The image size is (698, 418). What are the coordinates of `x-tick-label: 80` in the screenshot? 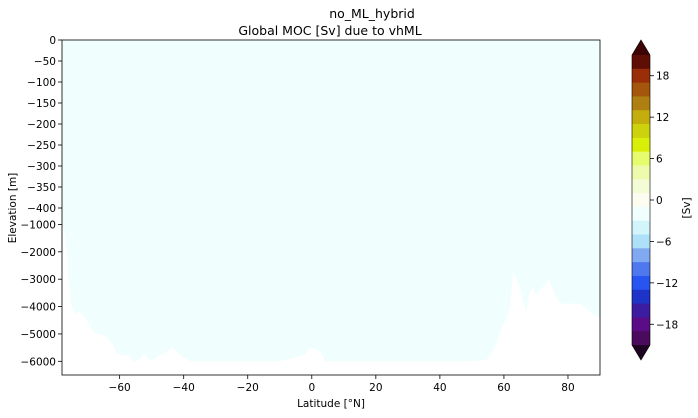 It's located at (567, 388).